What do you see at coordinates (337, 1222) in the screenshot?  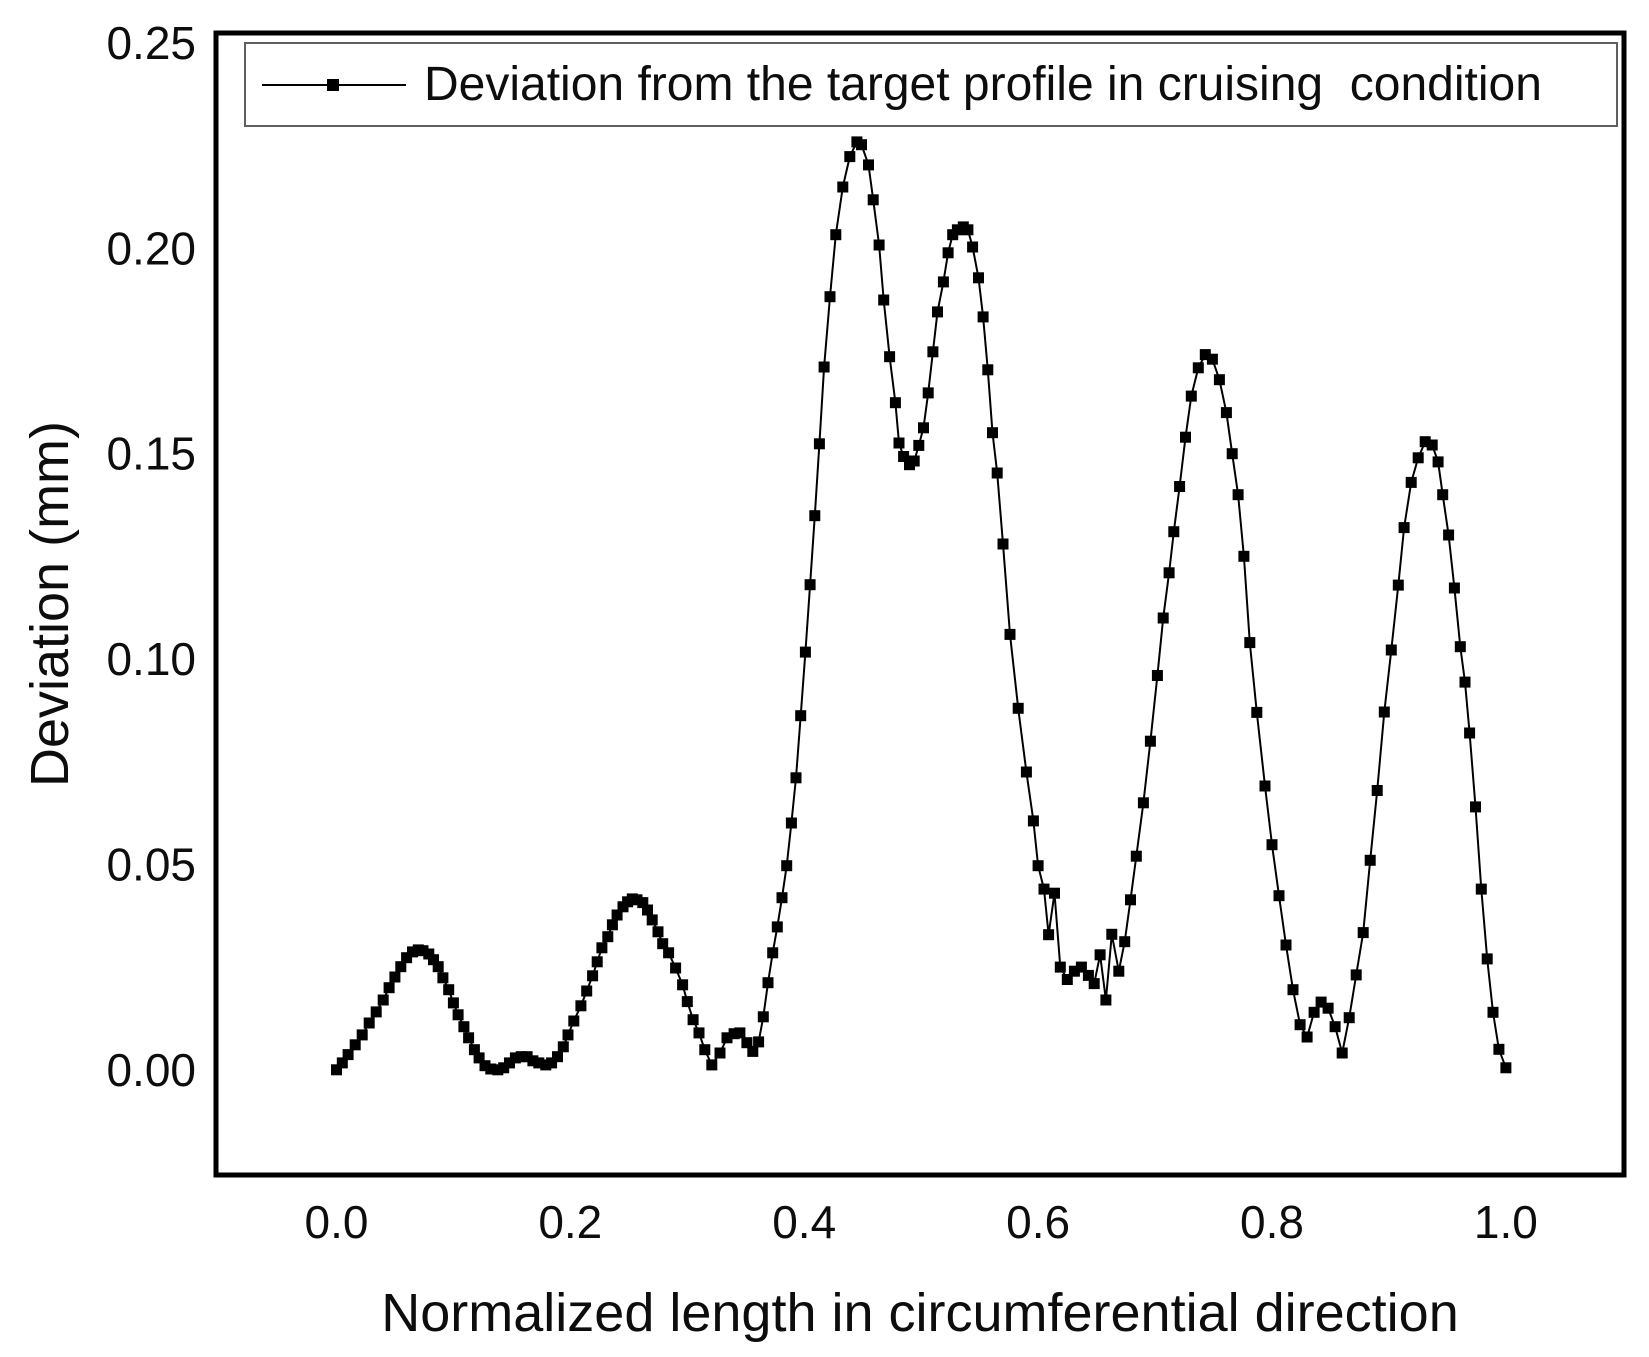 I see `x-tick-label: 0.0` at bounding box center [337, 1222].